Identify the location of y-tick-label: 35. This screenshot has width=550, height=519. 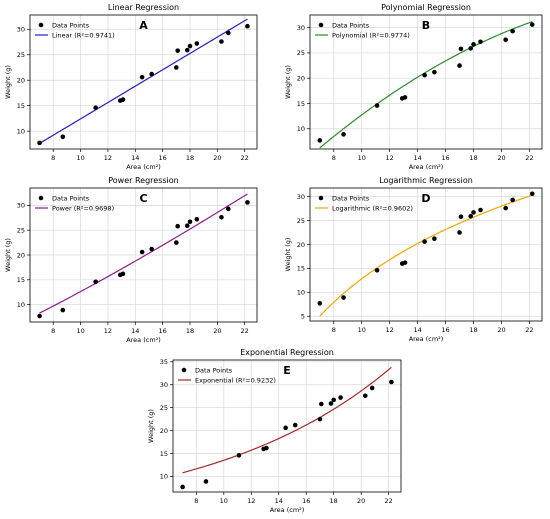
(164, 362).